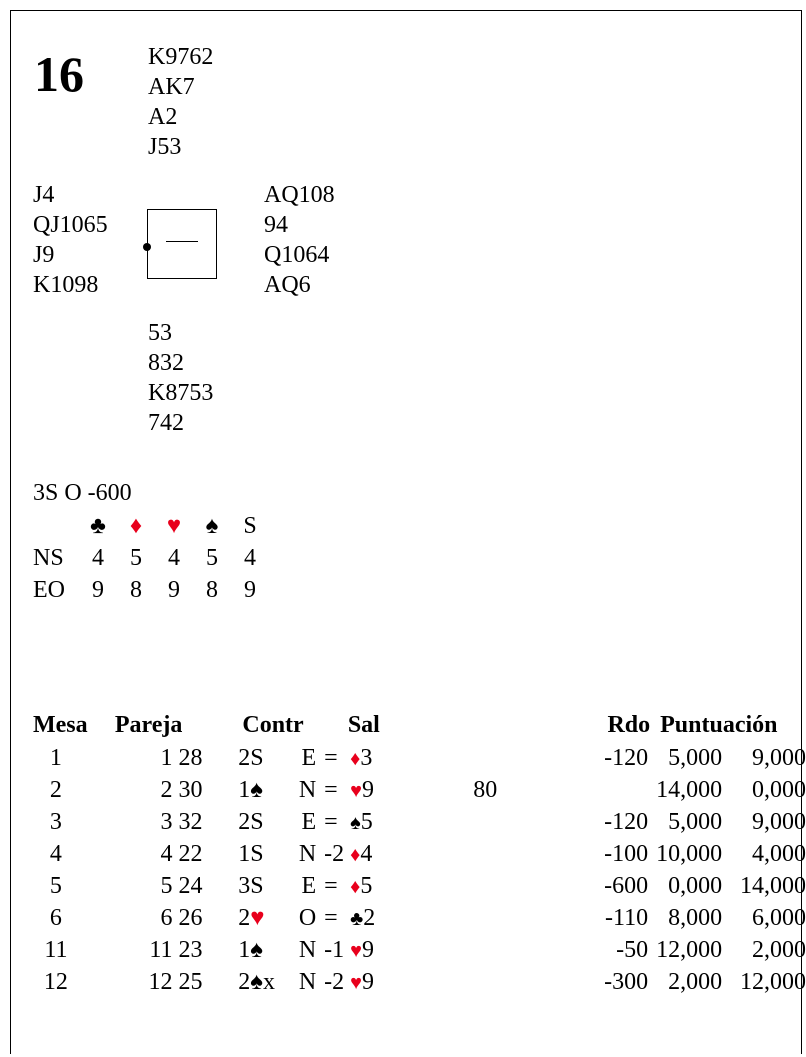  I want to click on table-row: 6 6 26 2♥ O = ♣2 -110 8,000 6,000, so click(419, 918).